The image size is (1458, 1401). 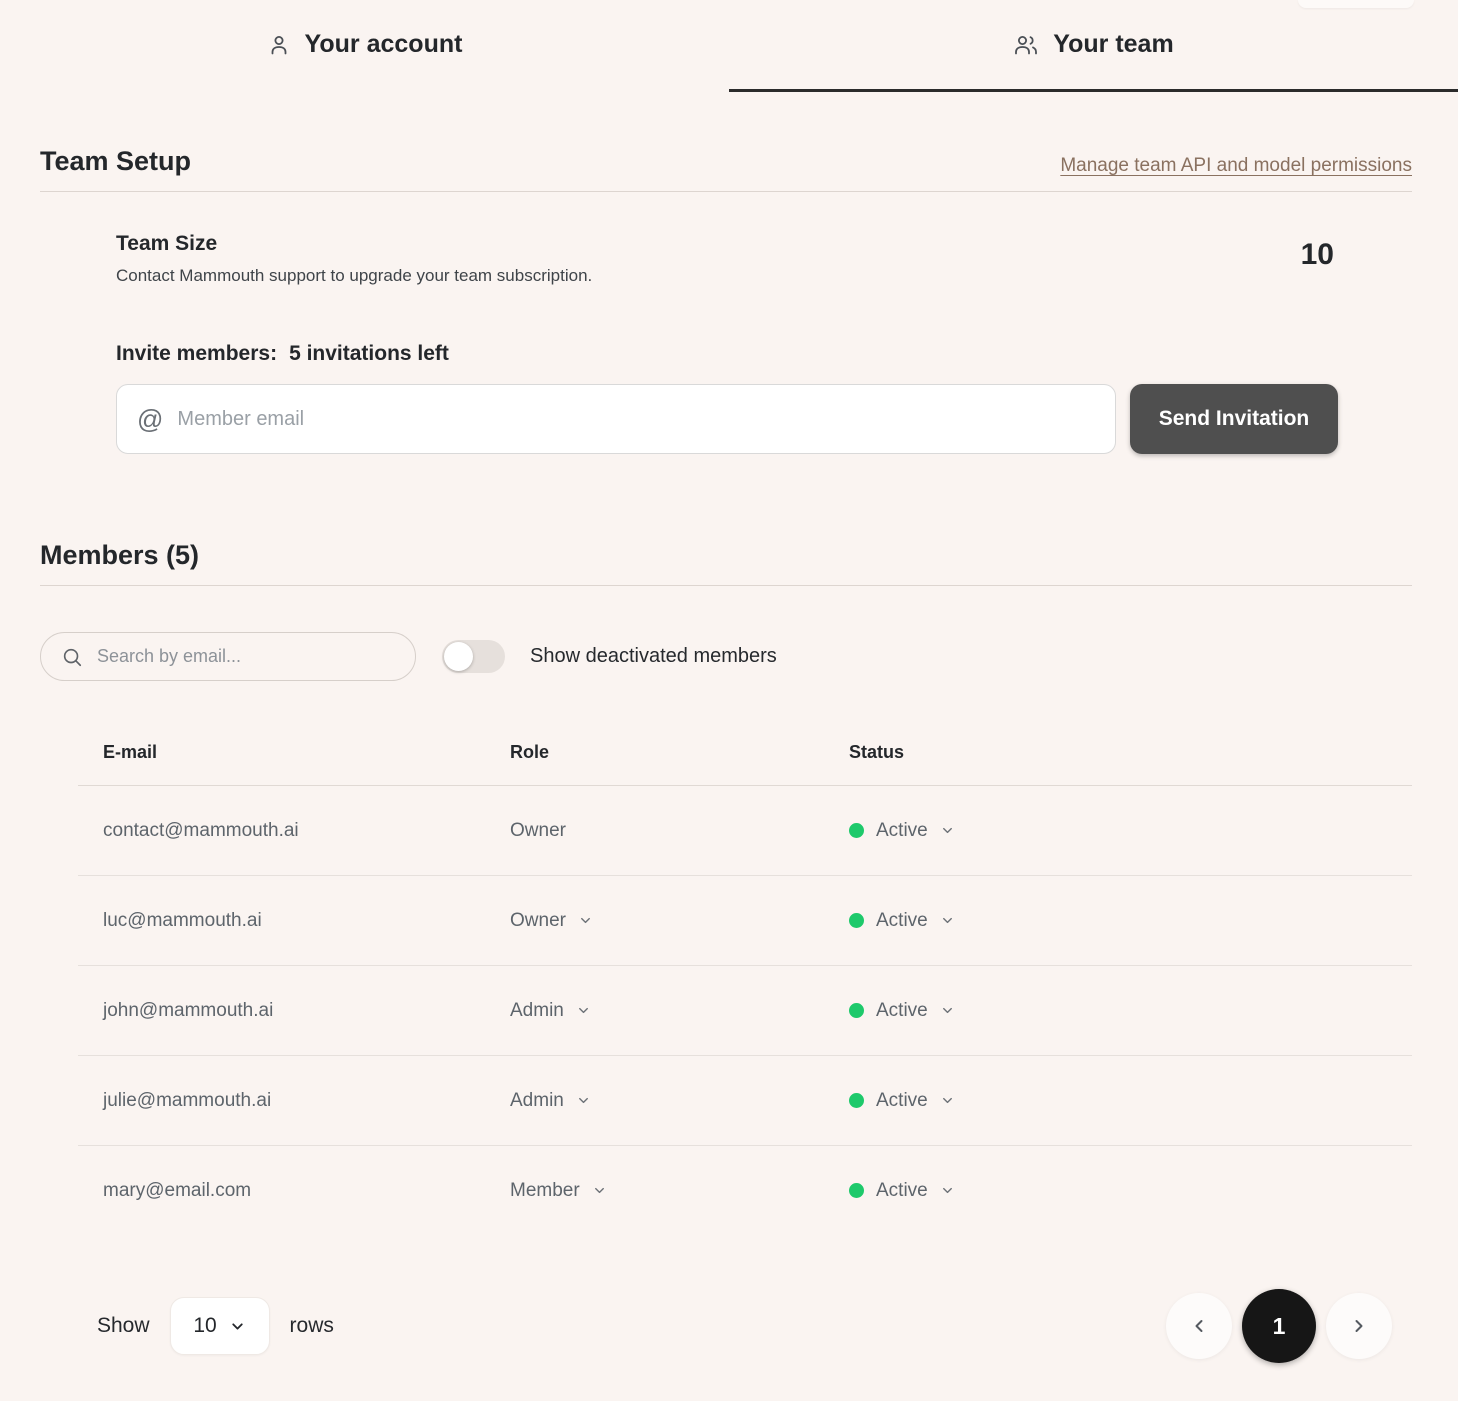 What do you see at coordinates (279, 45) in the screenshot?
I see `user-icon` at bounding box center [279, 45].